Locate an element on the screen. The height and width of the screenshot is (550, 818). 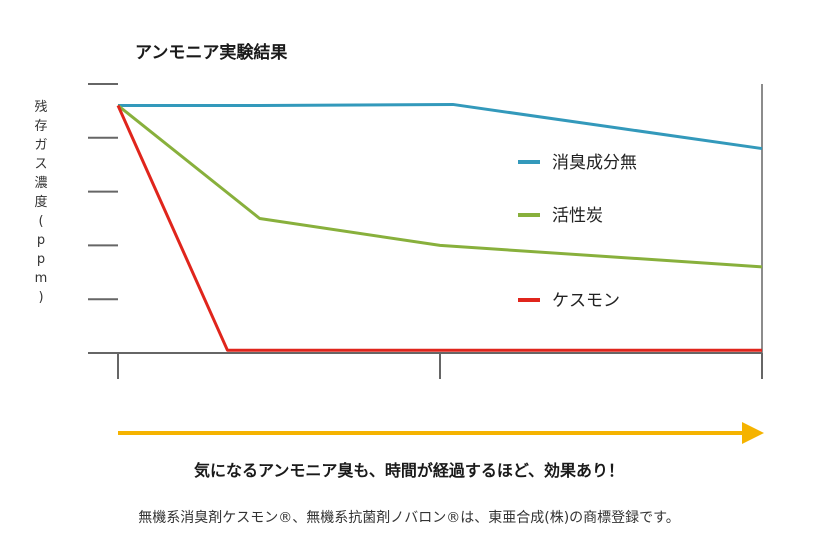
y-axis-label: 残存ガス濃度(p p m) is located at coordinates (41, 202).